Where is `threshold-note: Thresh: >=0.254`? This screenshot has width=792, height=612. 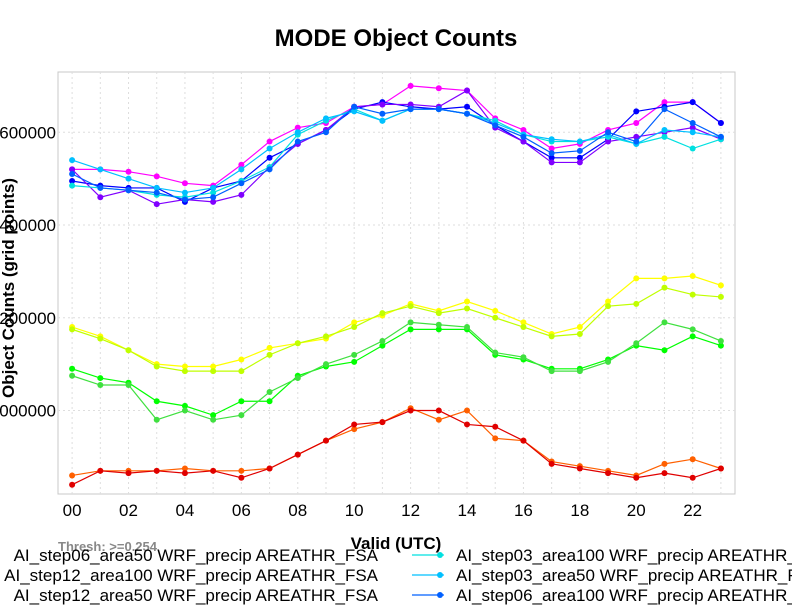
threshold-note: Thresh: >=0.254 is located at coordinates (108, 546).